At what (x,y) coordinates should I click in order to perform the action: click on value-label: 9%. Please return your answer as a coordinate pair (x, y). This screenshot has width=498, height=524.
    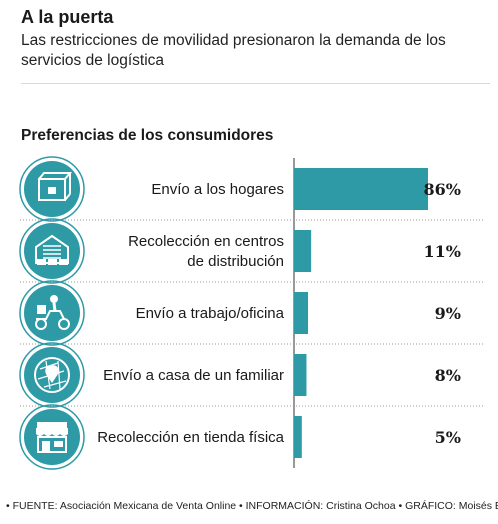
    Looking at the image, I should click on (448, 313).